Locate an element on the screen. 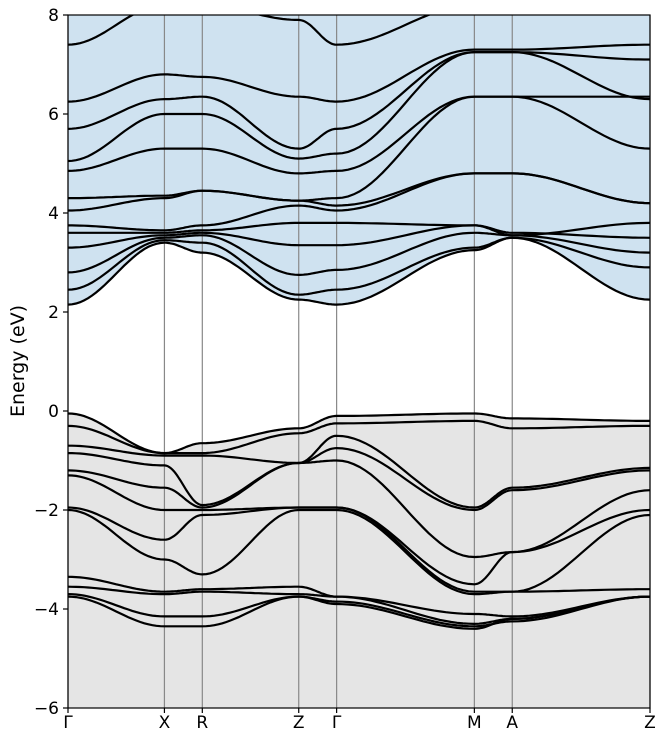 The height and width of the screenshot is (742, 665). y-tick-label: 8 is located at coordinates (53, 16).